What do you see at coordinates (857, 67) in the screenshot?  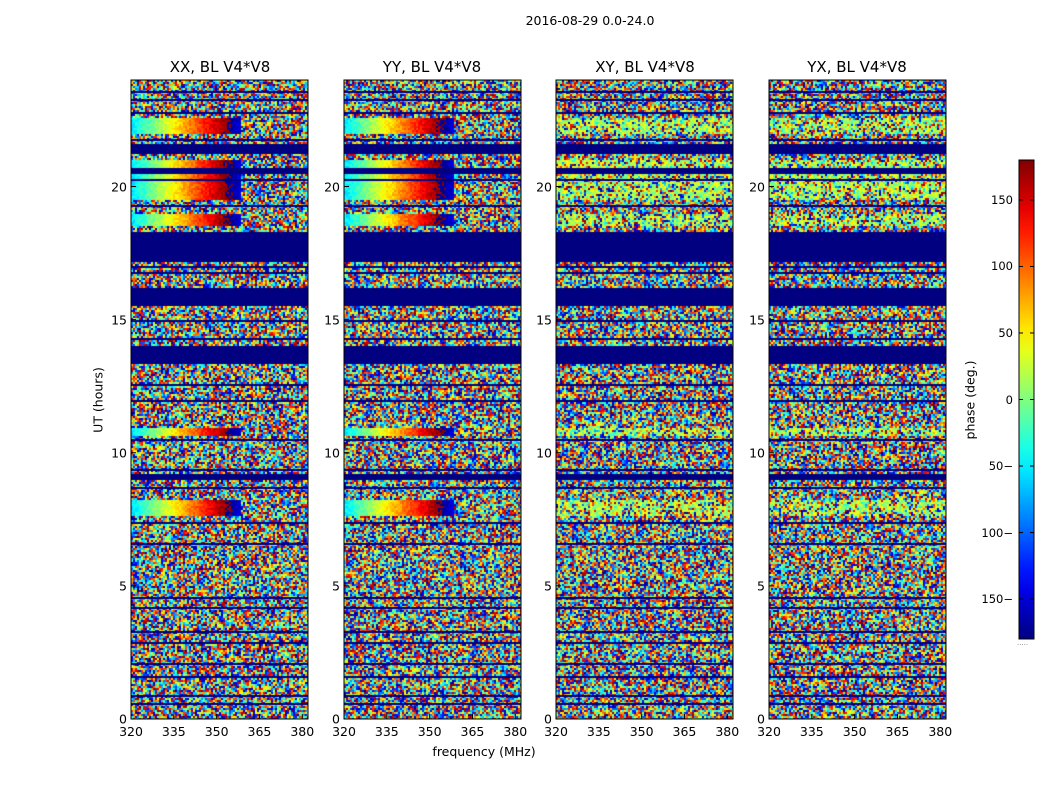 I see `panel-title-yx: YX, BL V4*V8` at bounding box center [857, 67].